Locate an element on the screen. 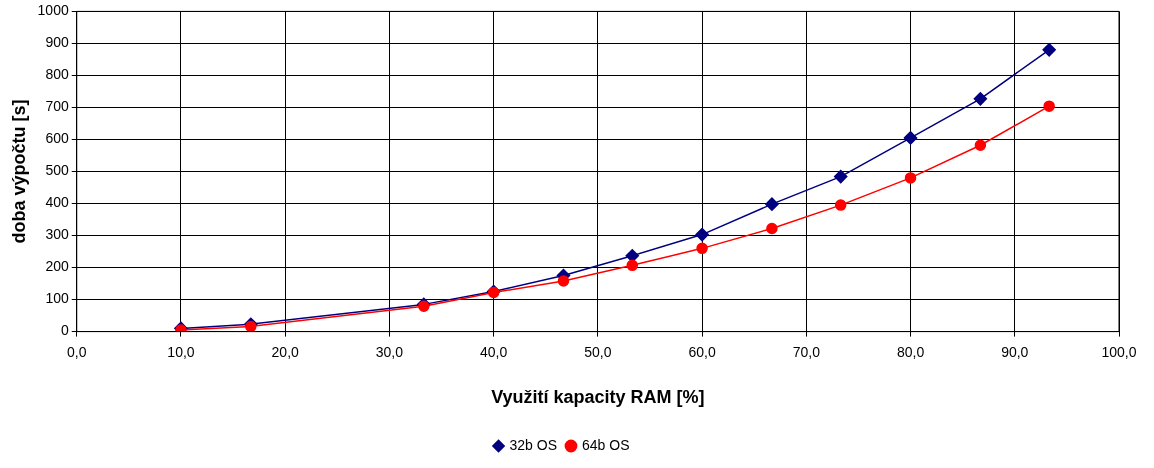  y-tick-label: 800 is located at coordinates (57, 74).